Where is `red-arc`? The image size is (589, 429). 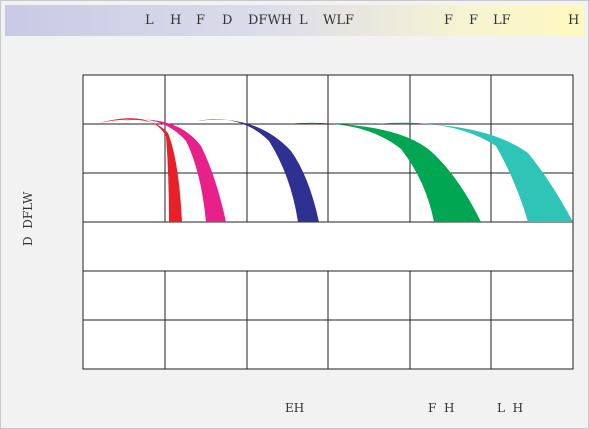
red-arc is located at coordinates (140, 170).